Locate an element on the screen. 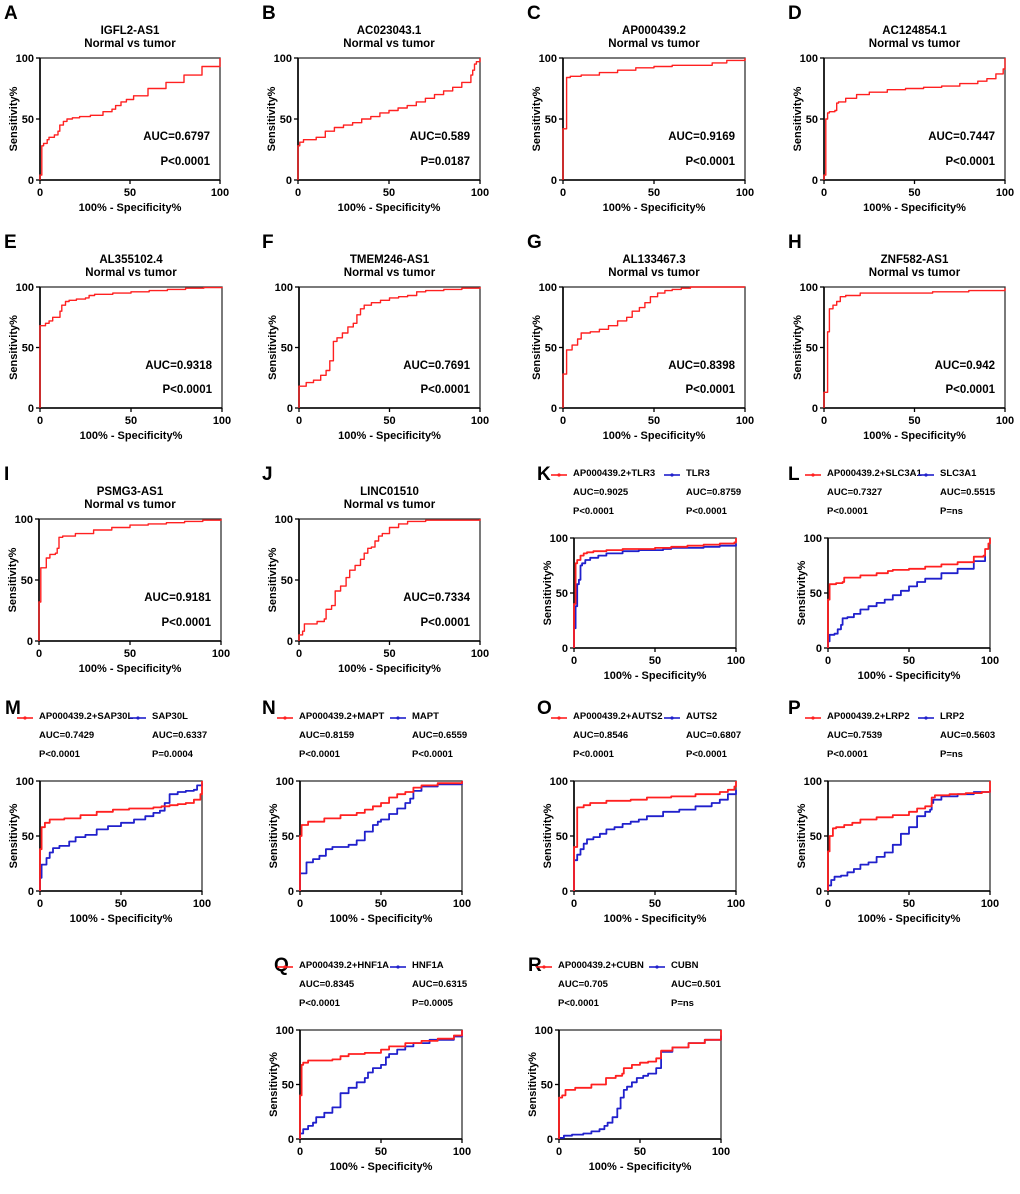 The image size is (1020, 1194). panel-letter: G is located at coordinates (534, 242).